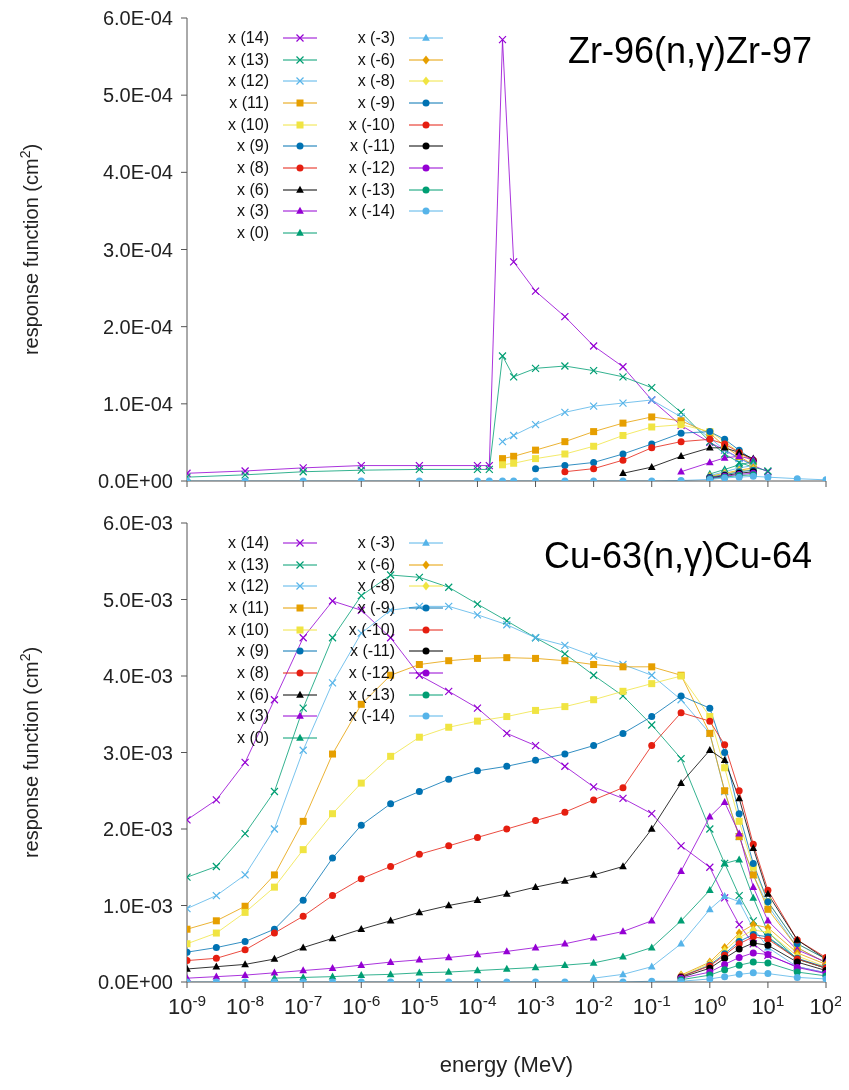 The image size is (849, 1090). Describe the element at coordinates (137, 752) in the screenshot. I see `y-tick-label: 3.0E-03` at that location.